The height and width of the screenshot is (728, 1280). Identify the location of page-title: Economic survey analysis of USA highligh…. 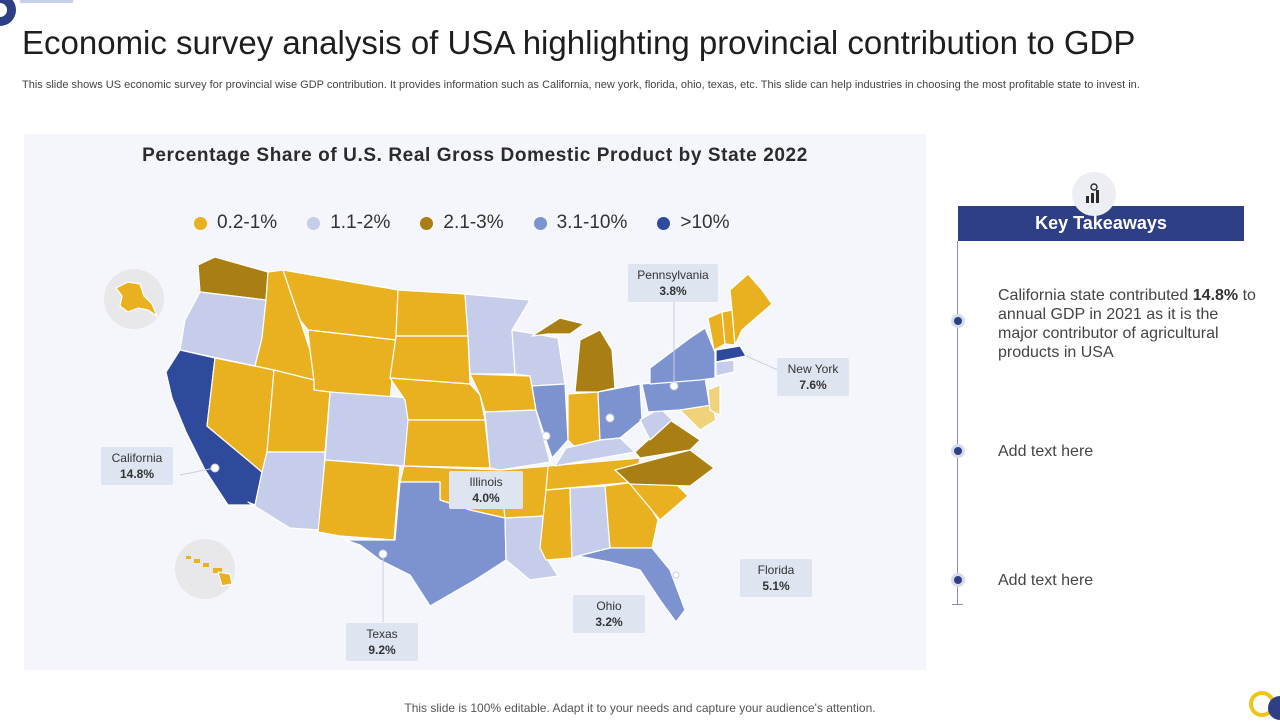
(579, 42).